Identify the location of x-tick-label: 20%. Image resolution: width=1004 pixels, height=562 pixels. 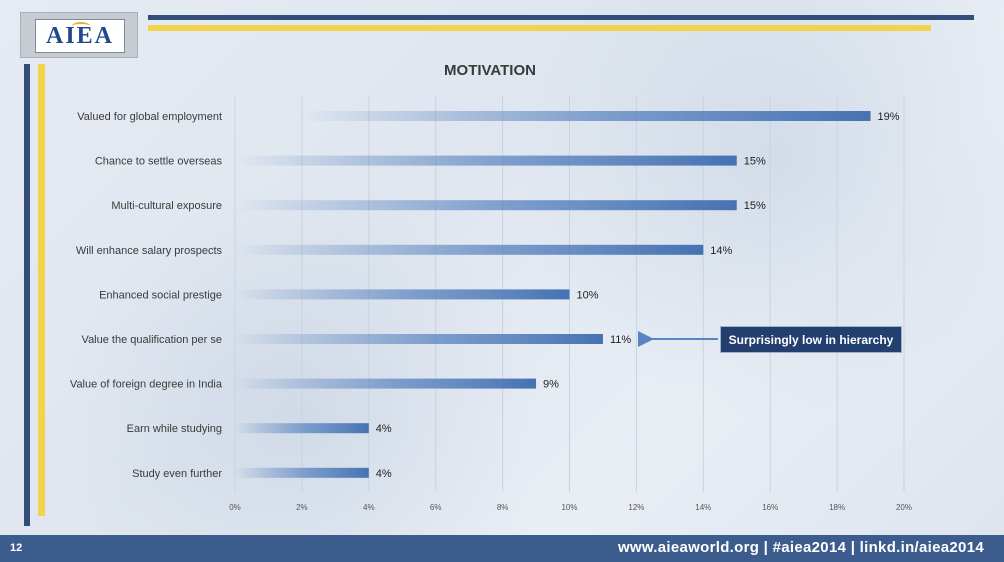
(904, 507).